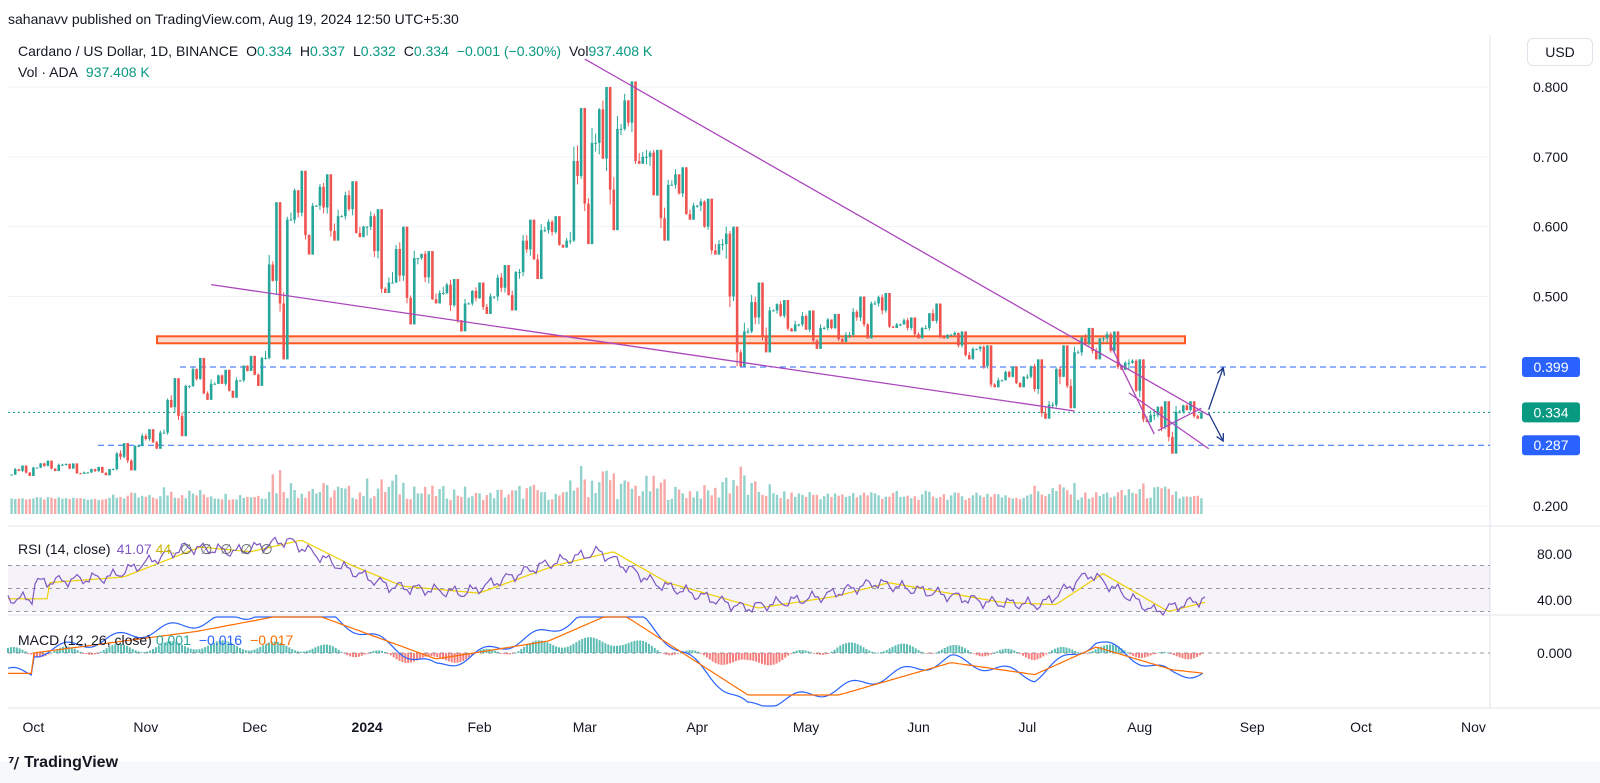 The image size is (1600, 783). What do you see at coordinates (155, 640) in the screenshot?
I see `macd-legend: MACD (12, 26, close) 0.001 −0.016 −0.017` at bounding box center [155, 640].